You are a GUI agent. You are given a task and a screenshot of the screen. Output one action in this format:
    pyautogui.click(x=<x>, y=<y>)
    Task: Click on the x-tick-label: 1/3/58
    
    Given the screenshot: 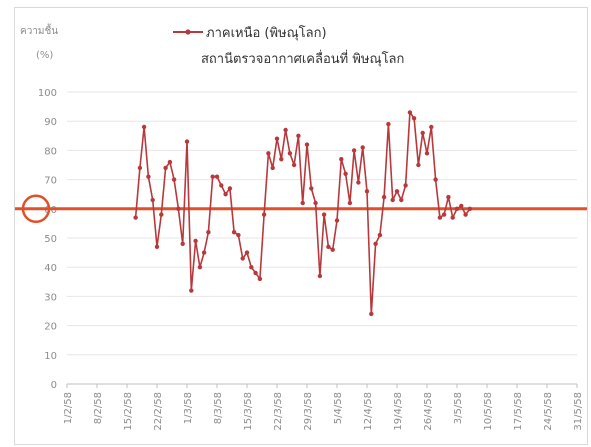 What is the action you would take?
    pyautogui.click(x=188, y=408)
    